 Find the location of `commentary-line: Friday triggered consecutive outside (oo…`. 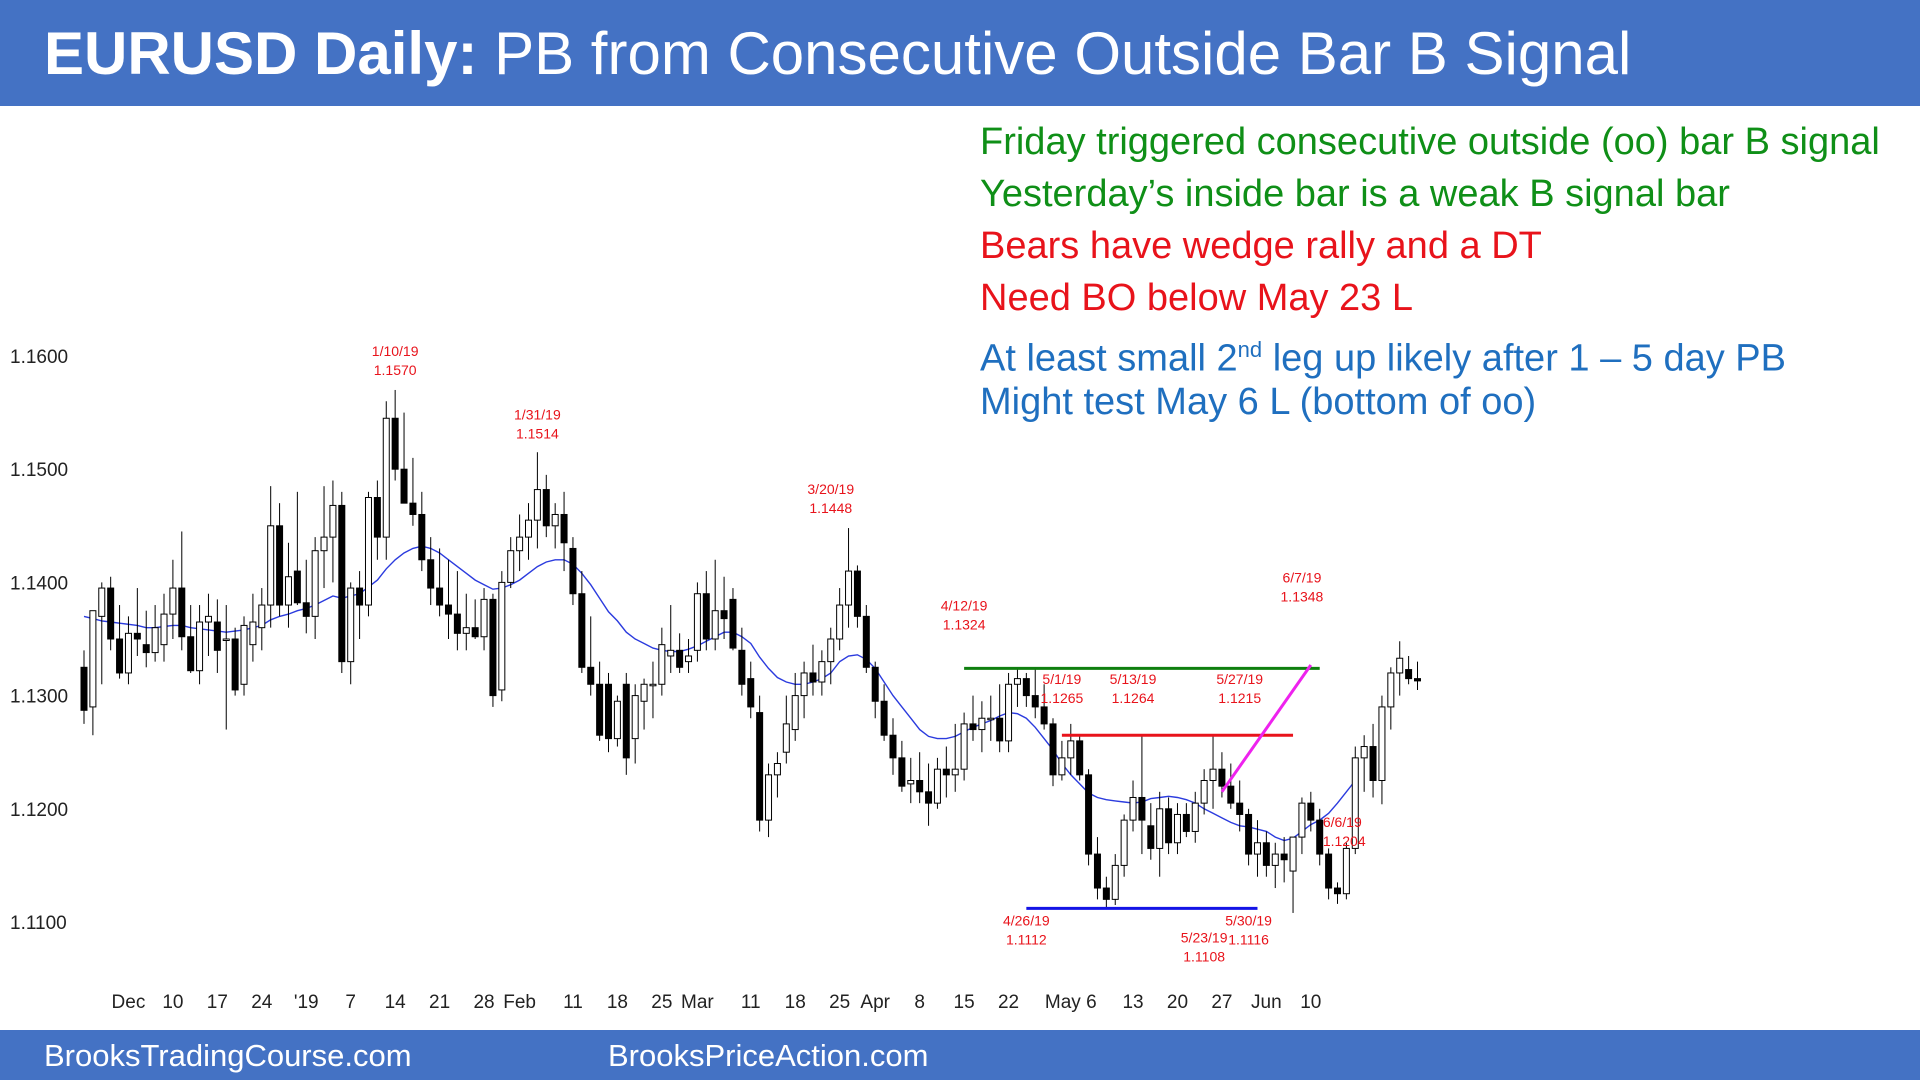

commentary-line: Friday triggered consecutive outside (oo… is located at coordinates (1430, 142).